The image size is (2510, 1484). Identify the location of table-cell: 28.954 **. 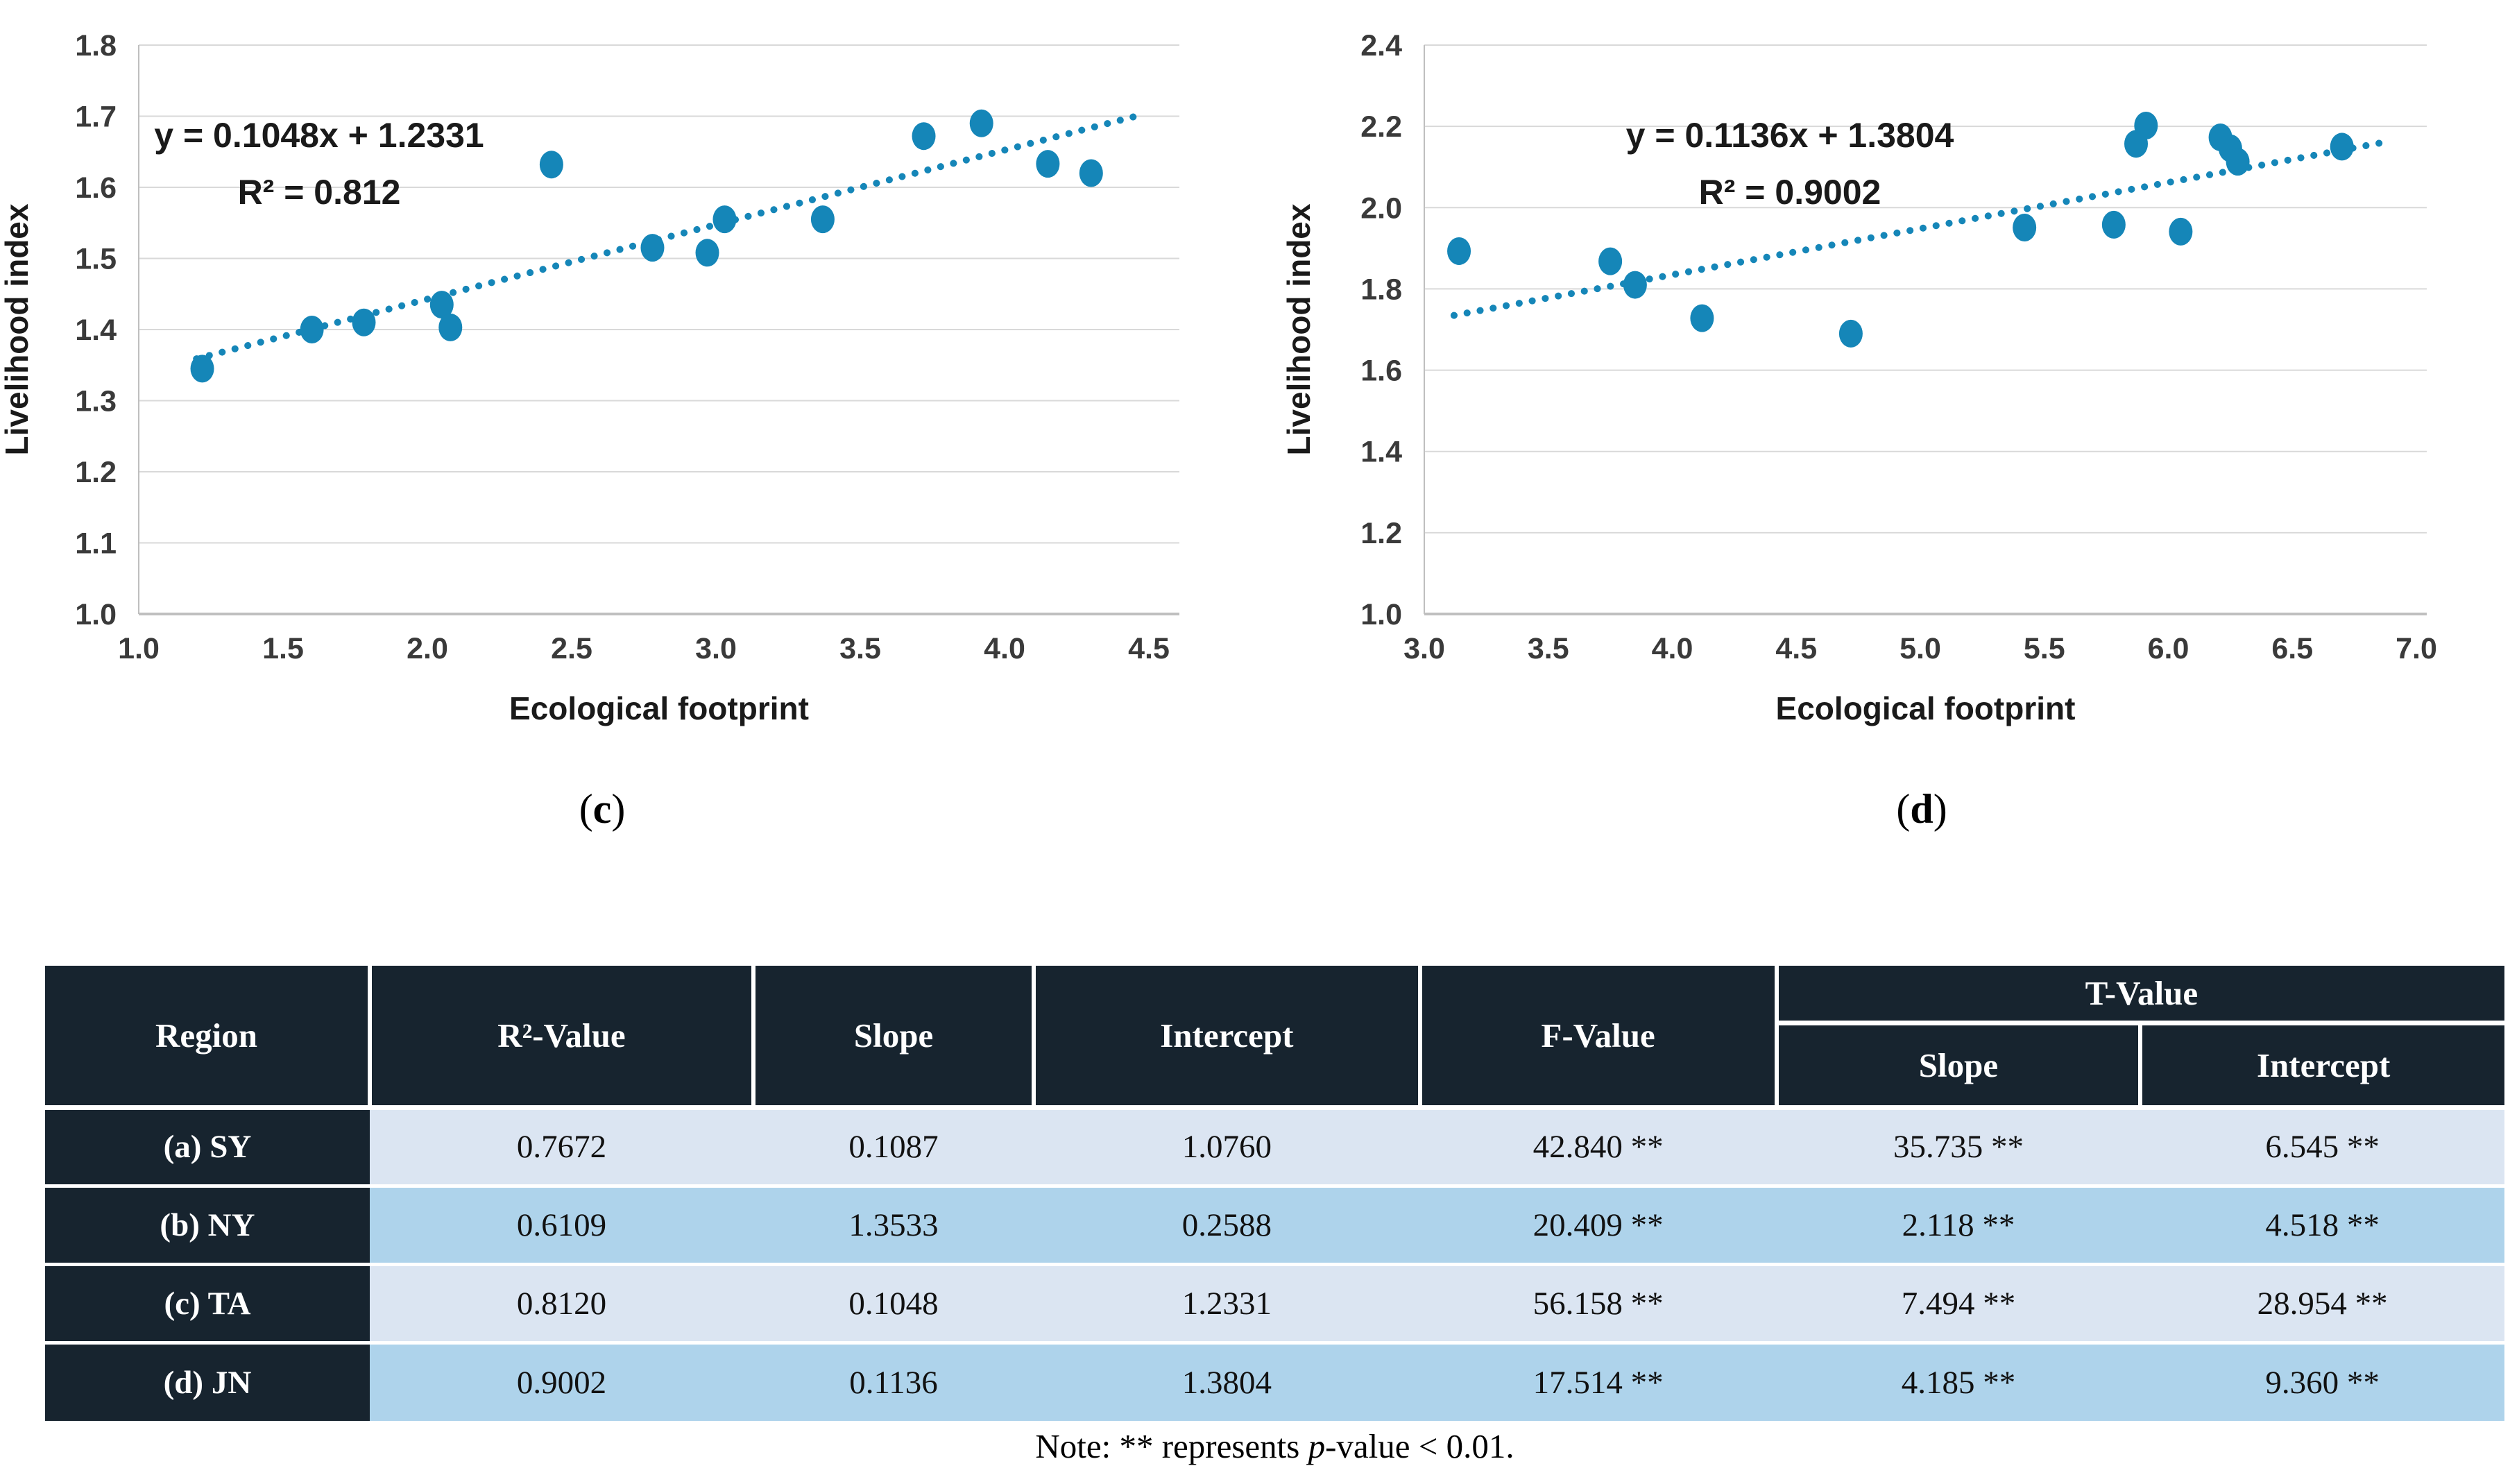
(2322, 1302).